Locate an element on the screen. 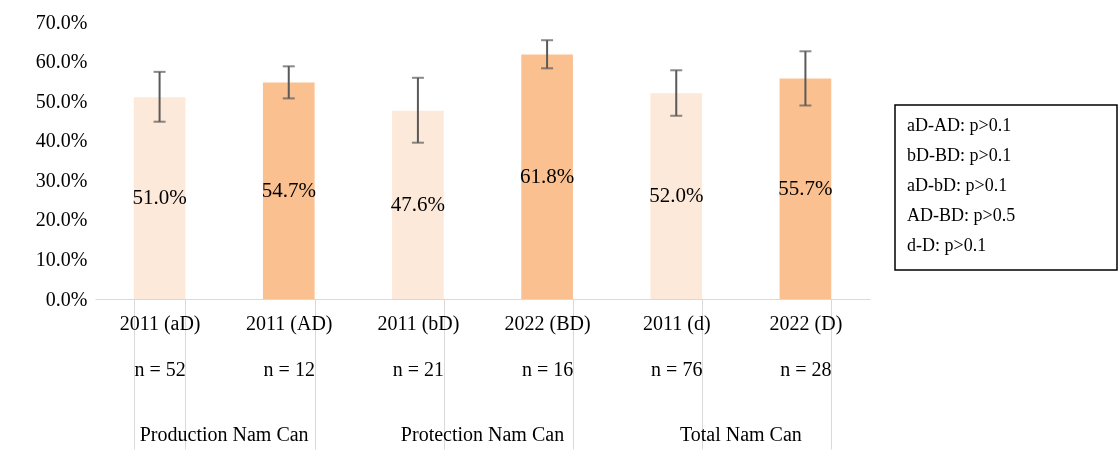  y-tick-label: 0.0% is located at coordinates (66, 298).